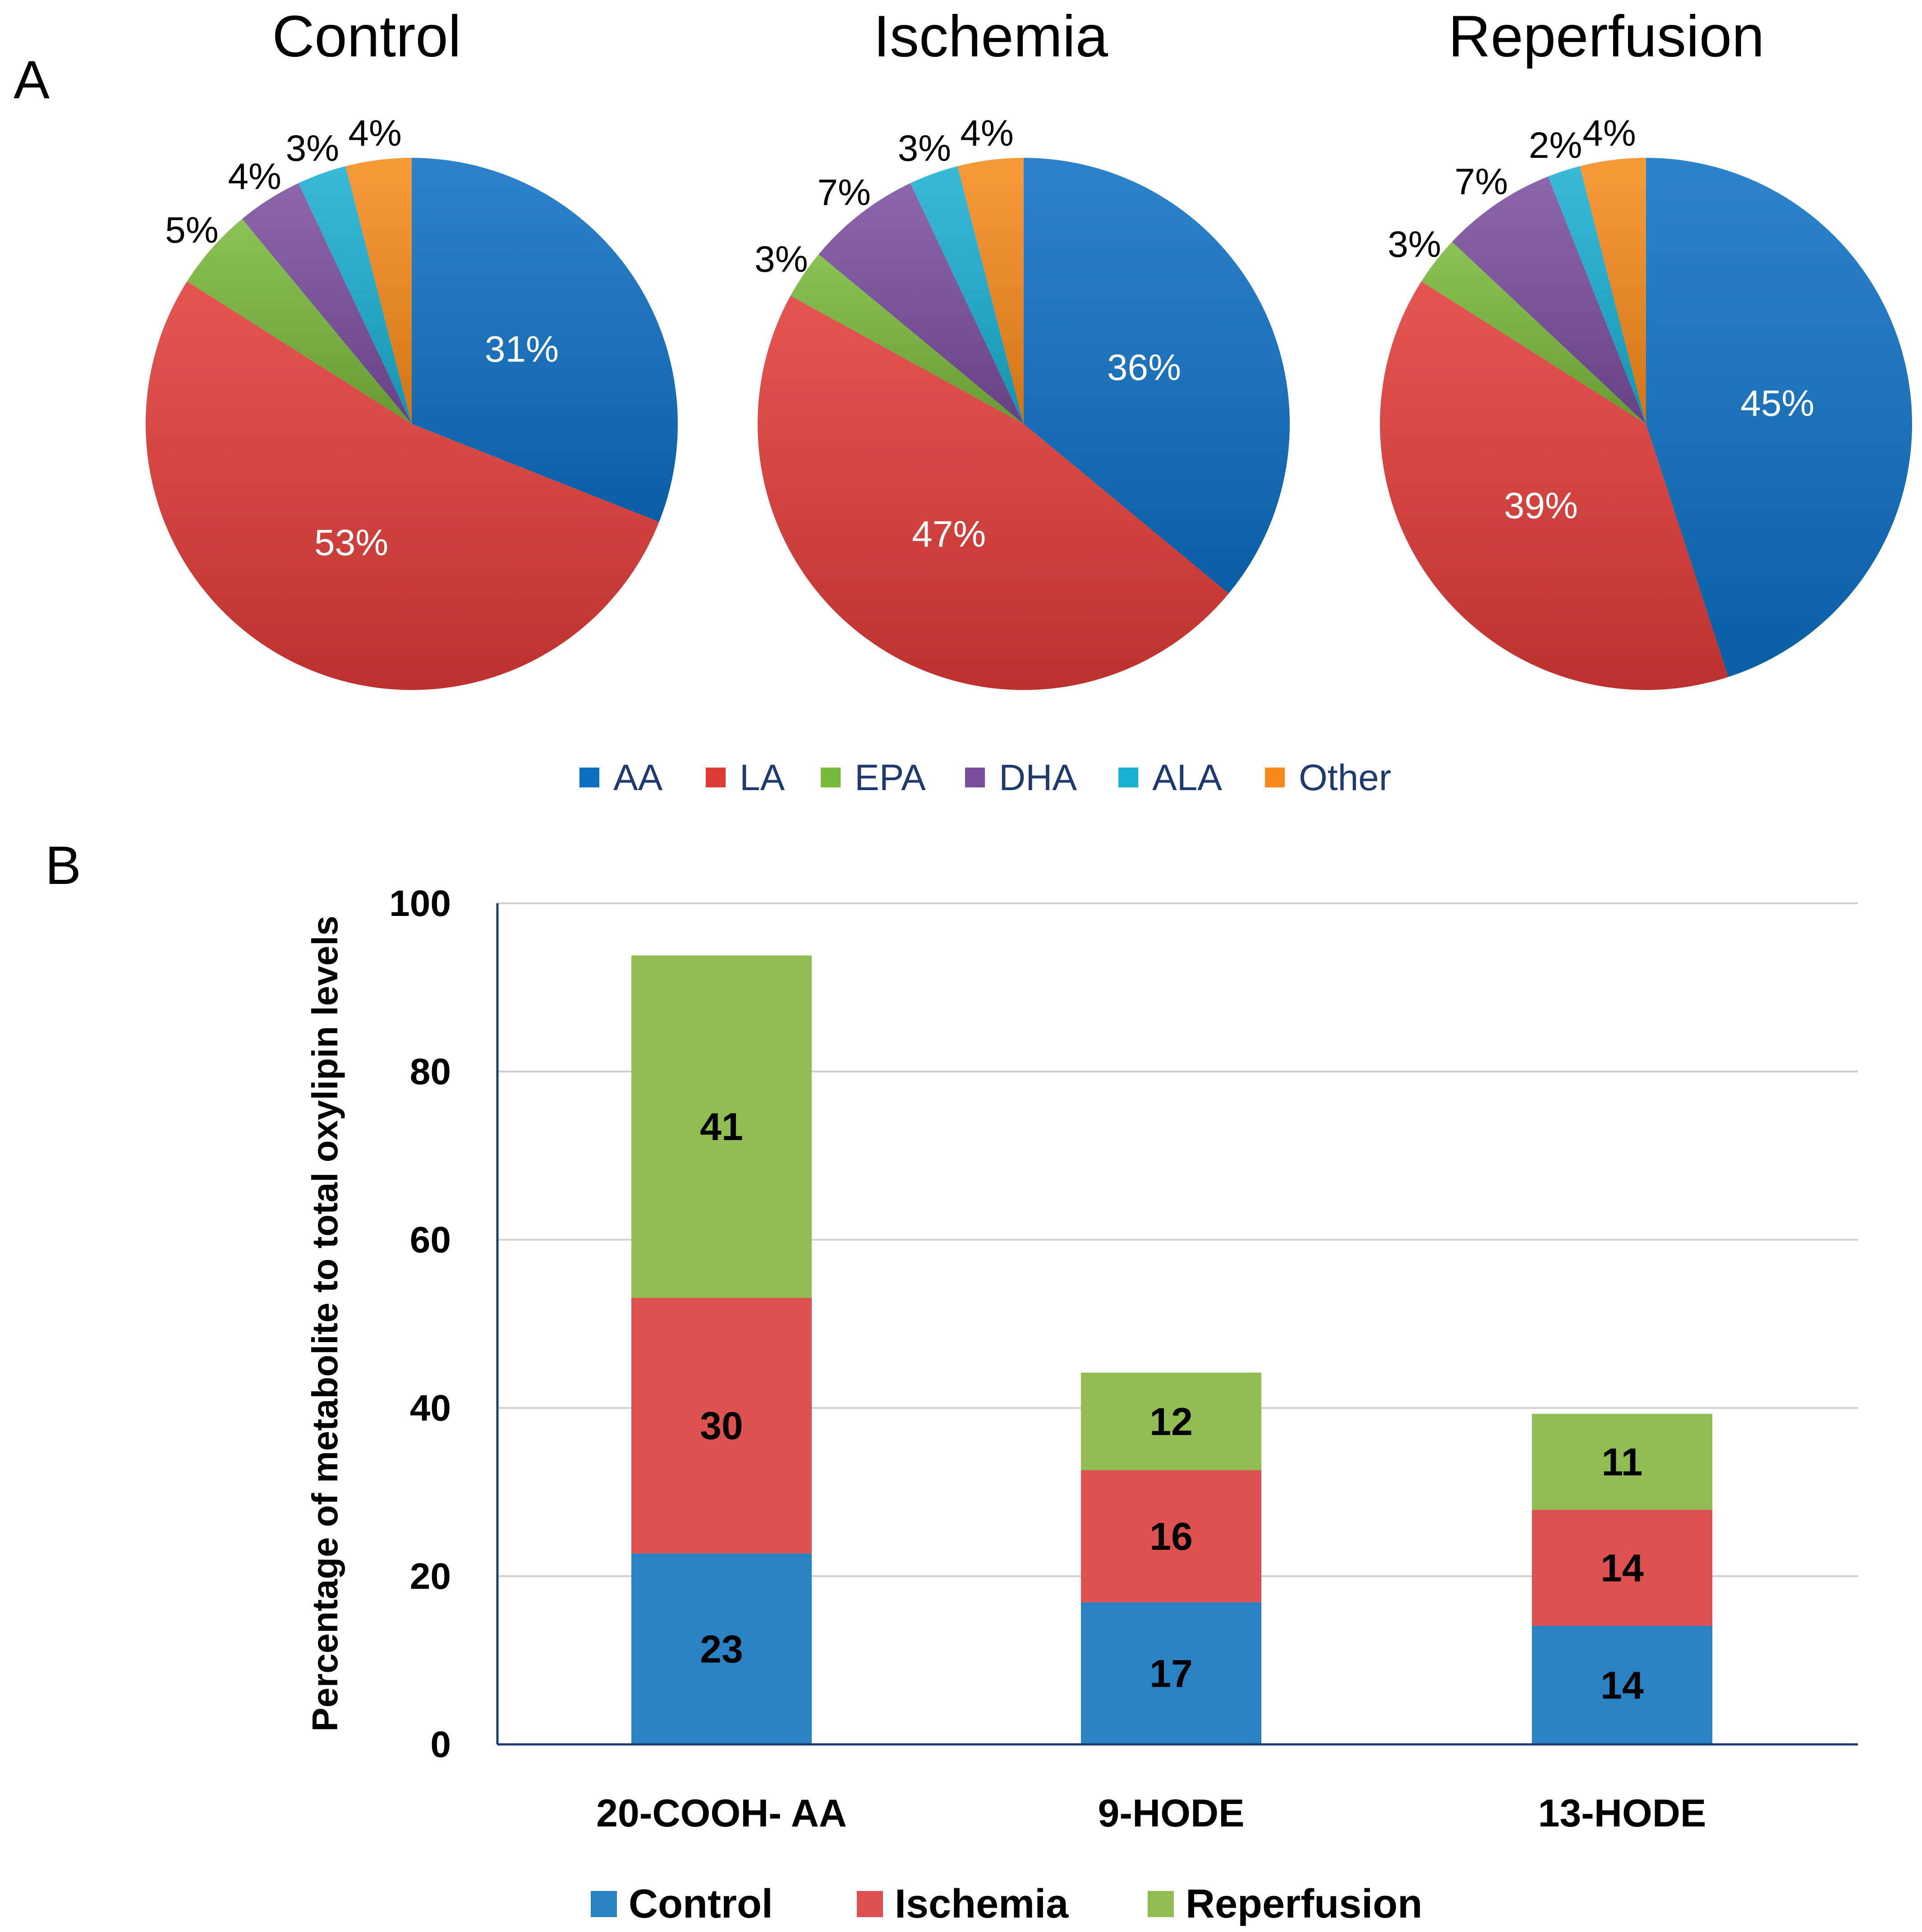 This screenshot has height=1932, width=1922. Describe the element at coordinates (762, 777) in the screenshot. I see `legend-label-la: LA` at that location.